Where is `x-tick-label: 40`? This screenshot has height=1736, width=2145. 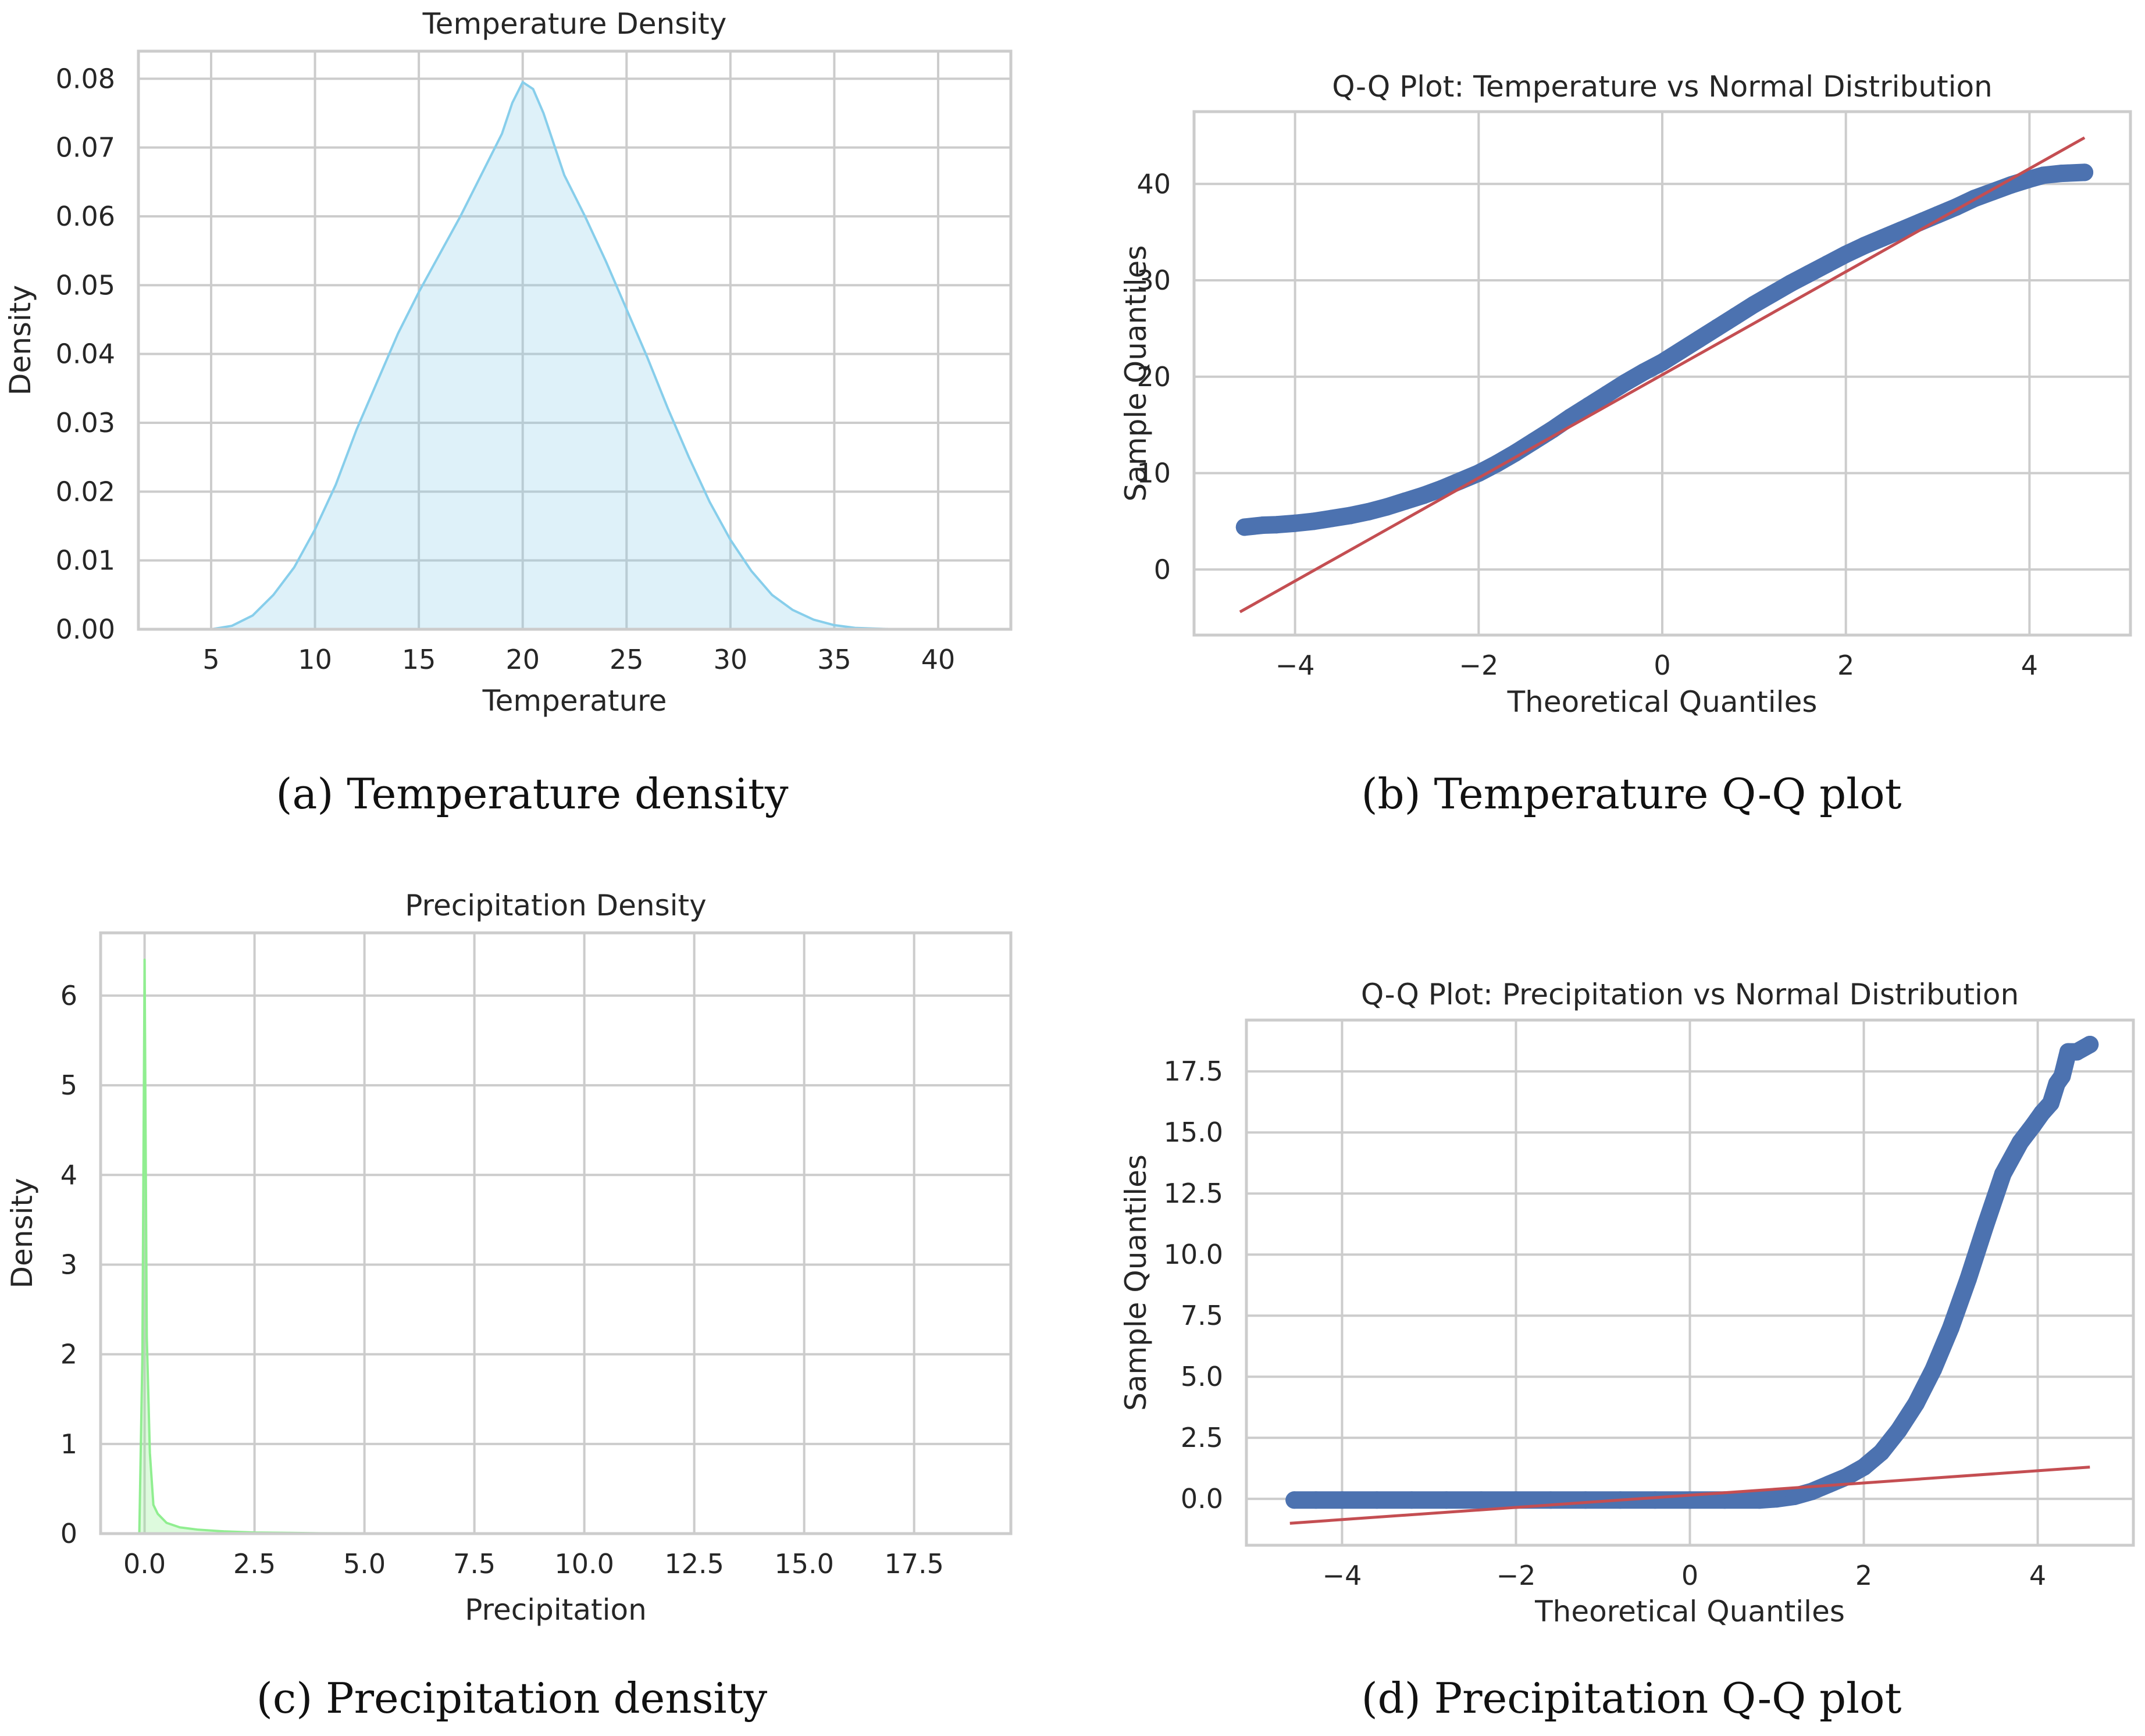
x-tick-label: 40 is located at coordinates (938, 659).